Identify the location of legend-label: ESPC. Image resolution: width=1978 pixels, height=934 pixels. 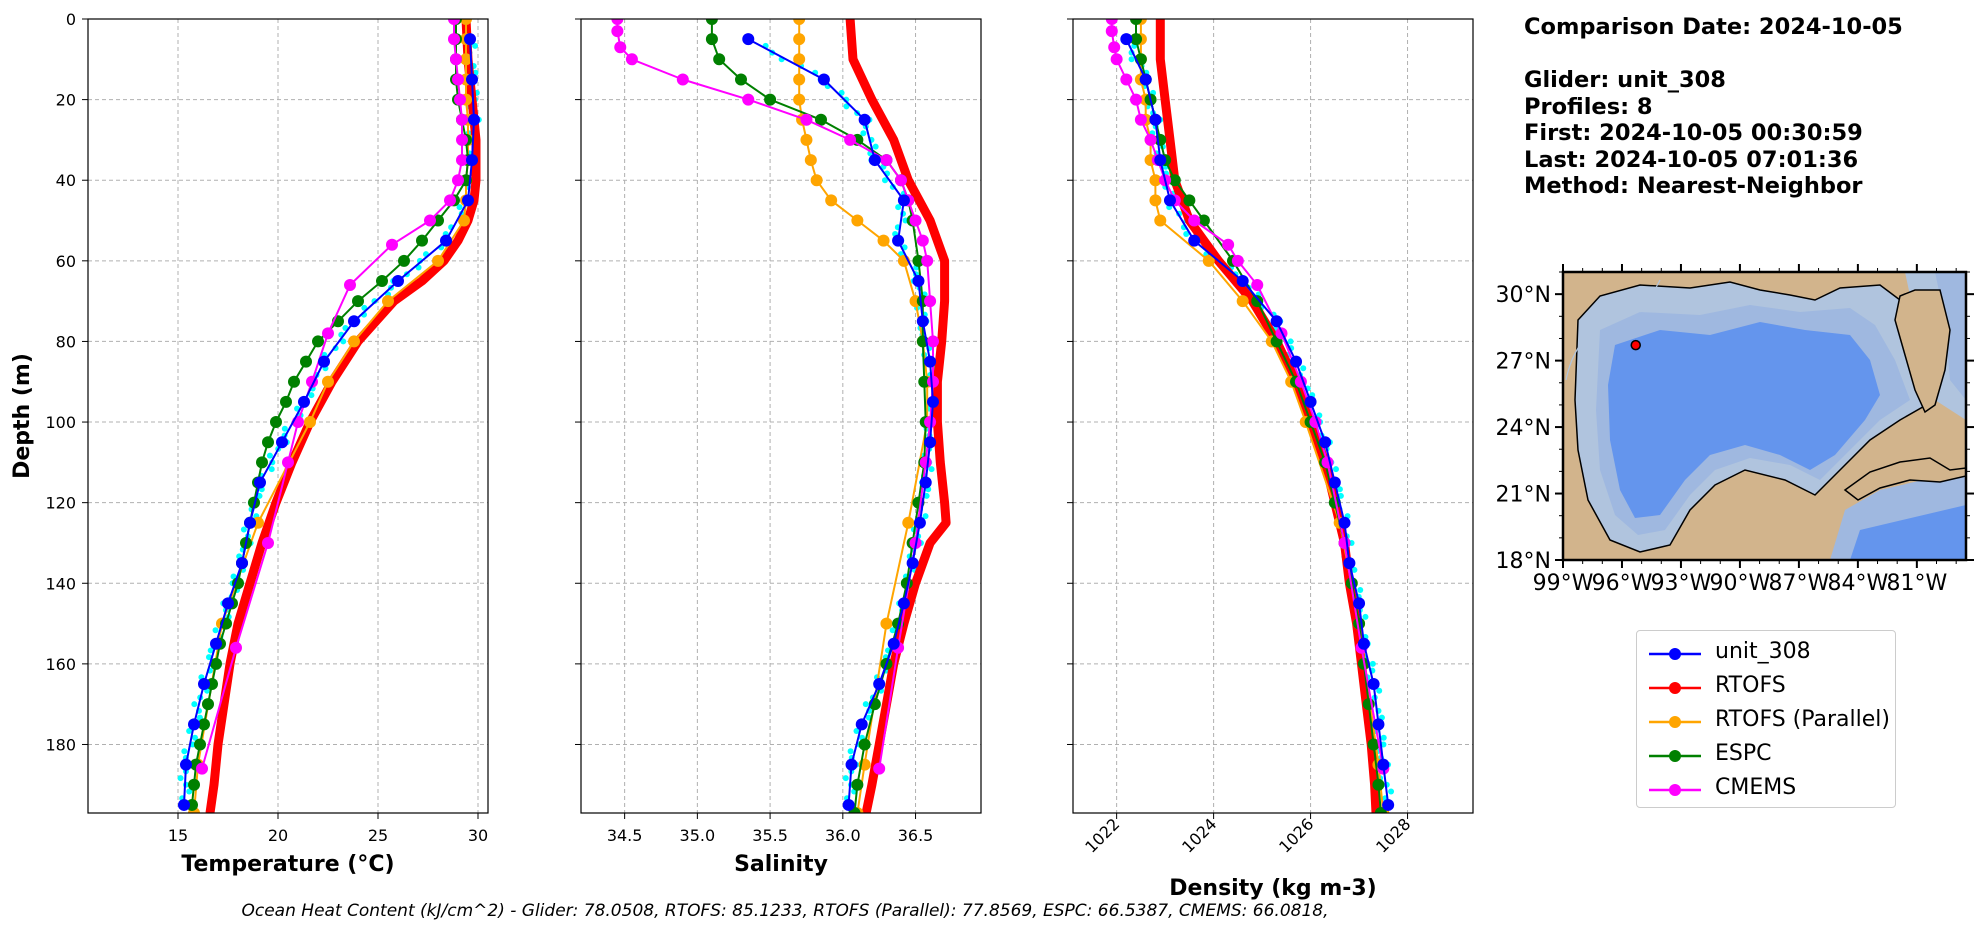
(1743, 753).